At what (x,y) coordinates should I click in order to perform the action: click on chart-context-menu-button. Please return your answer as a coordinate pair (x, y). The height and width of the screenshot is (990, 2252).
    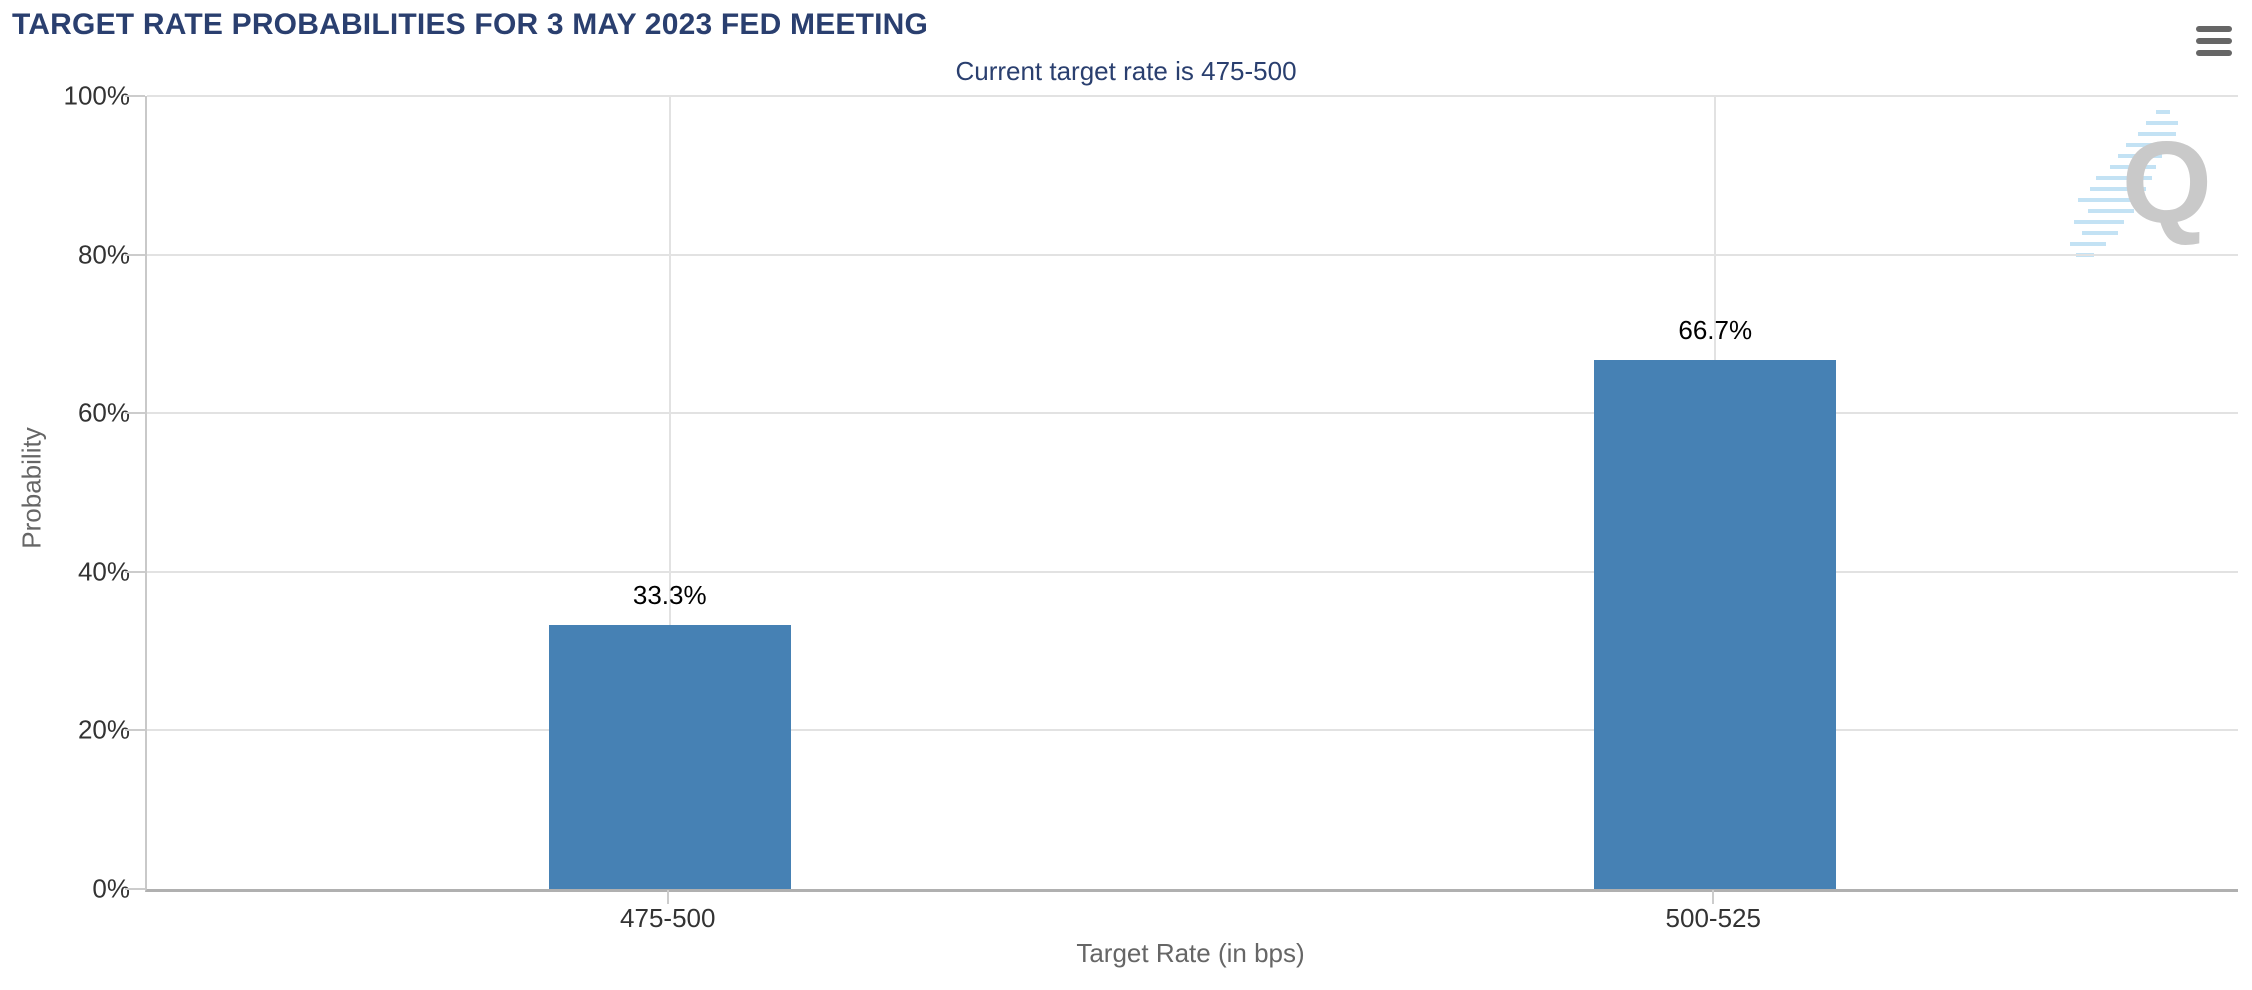
    Looking at the image, I should click on (2214, 41).